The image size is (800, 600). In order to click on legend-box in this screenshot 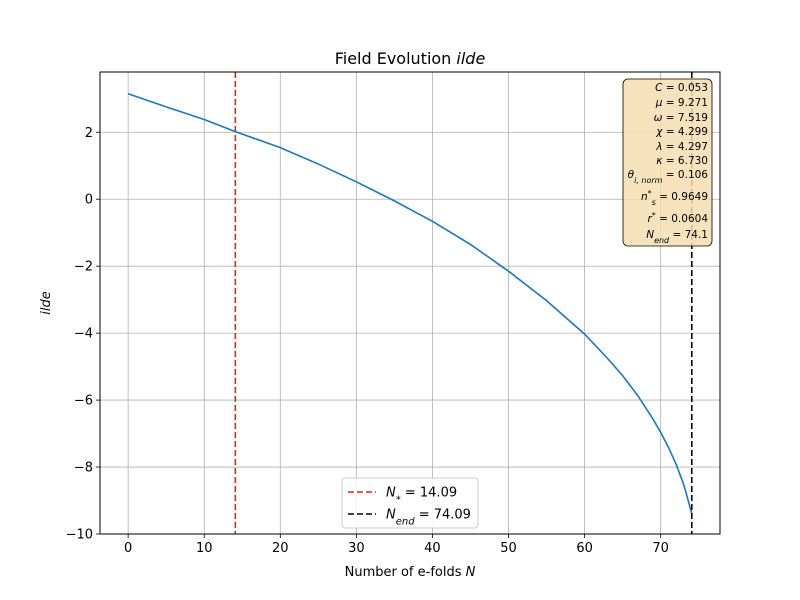, I will do `click(410, 503)`.